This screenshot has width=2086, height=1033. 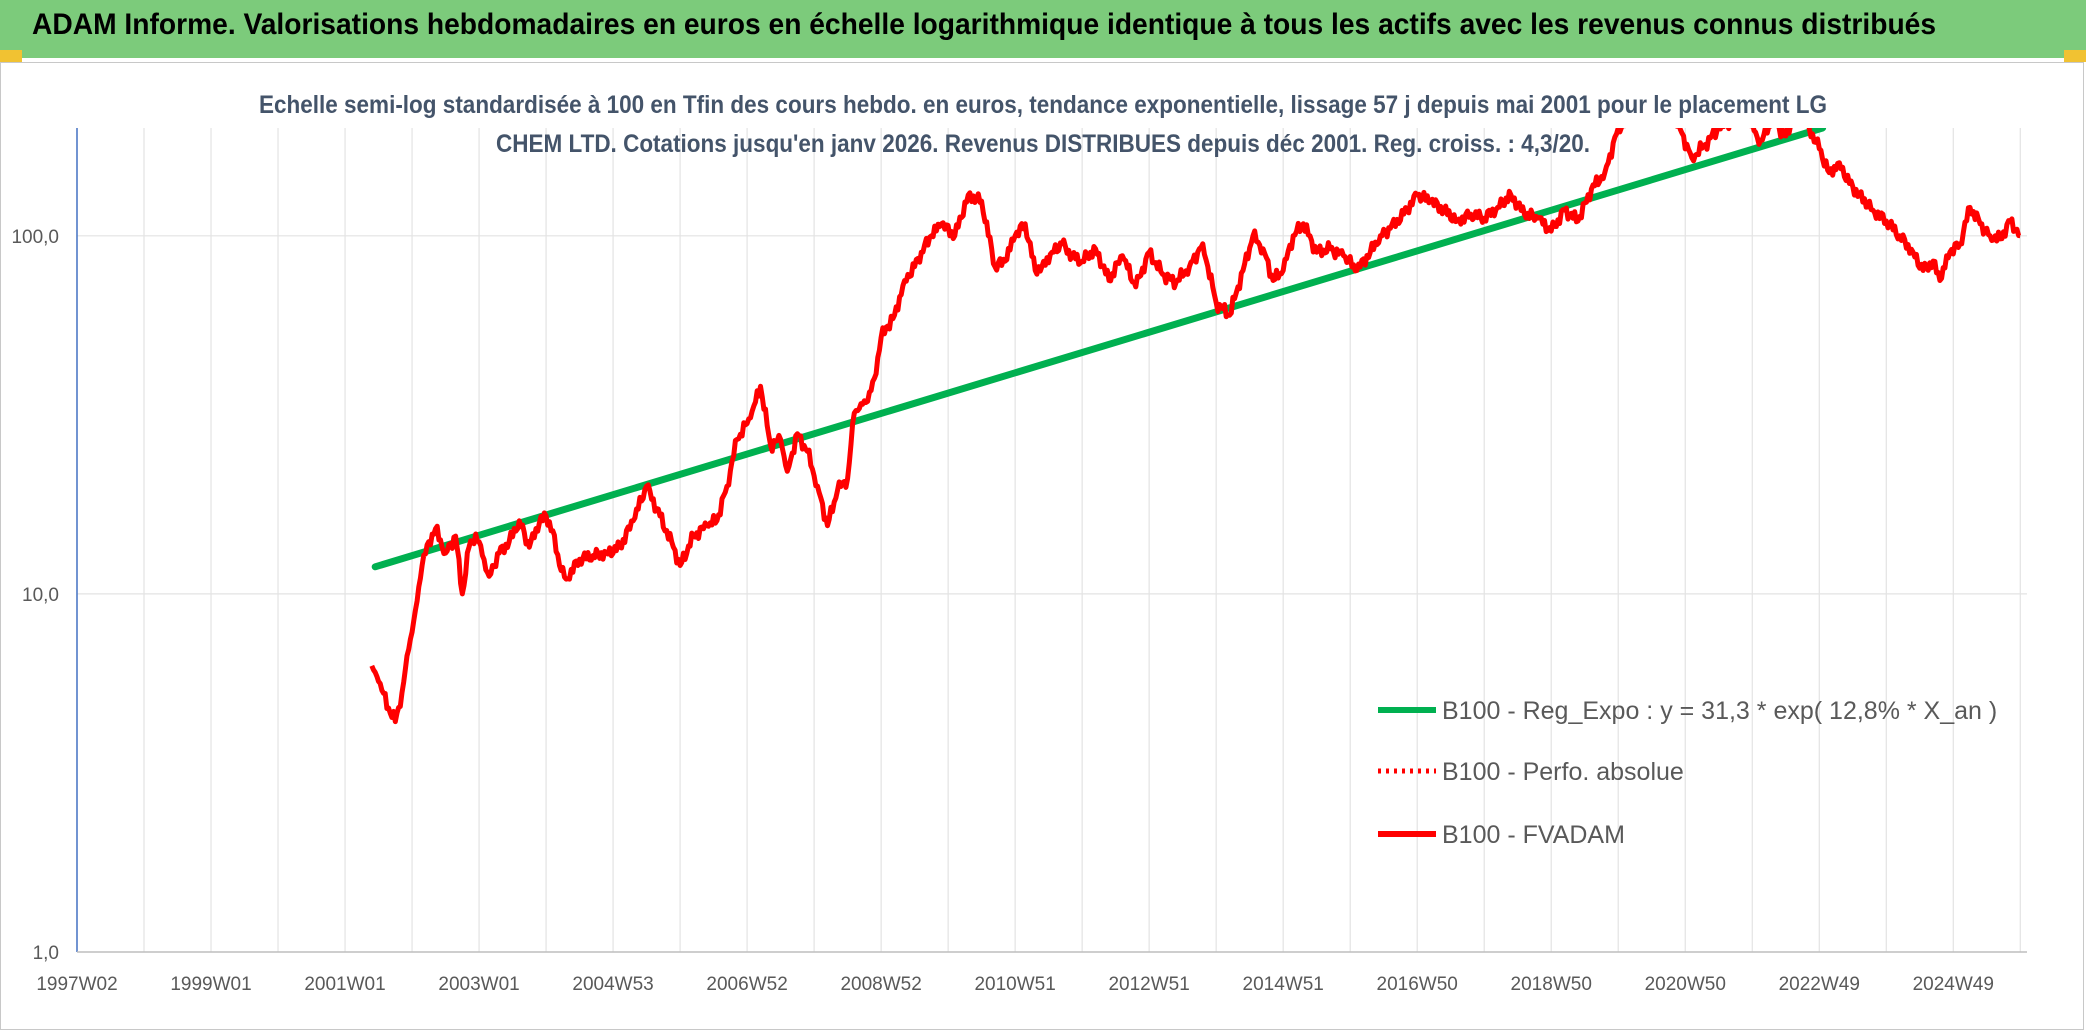 What do you see at coordinates (1148, 984) in the screenshot?
I see `x-tick-label: 2012W51` at bounding box center [1148, 984].